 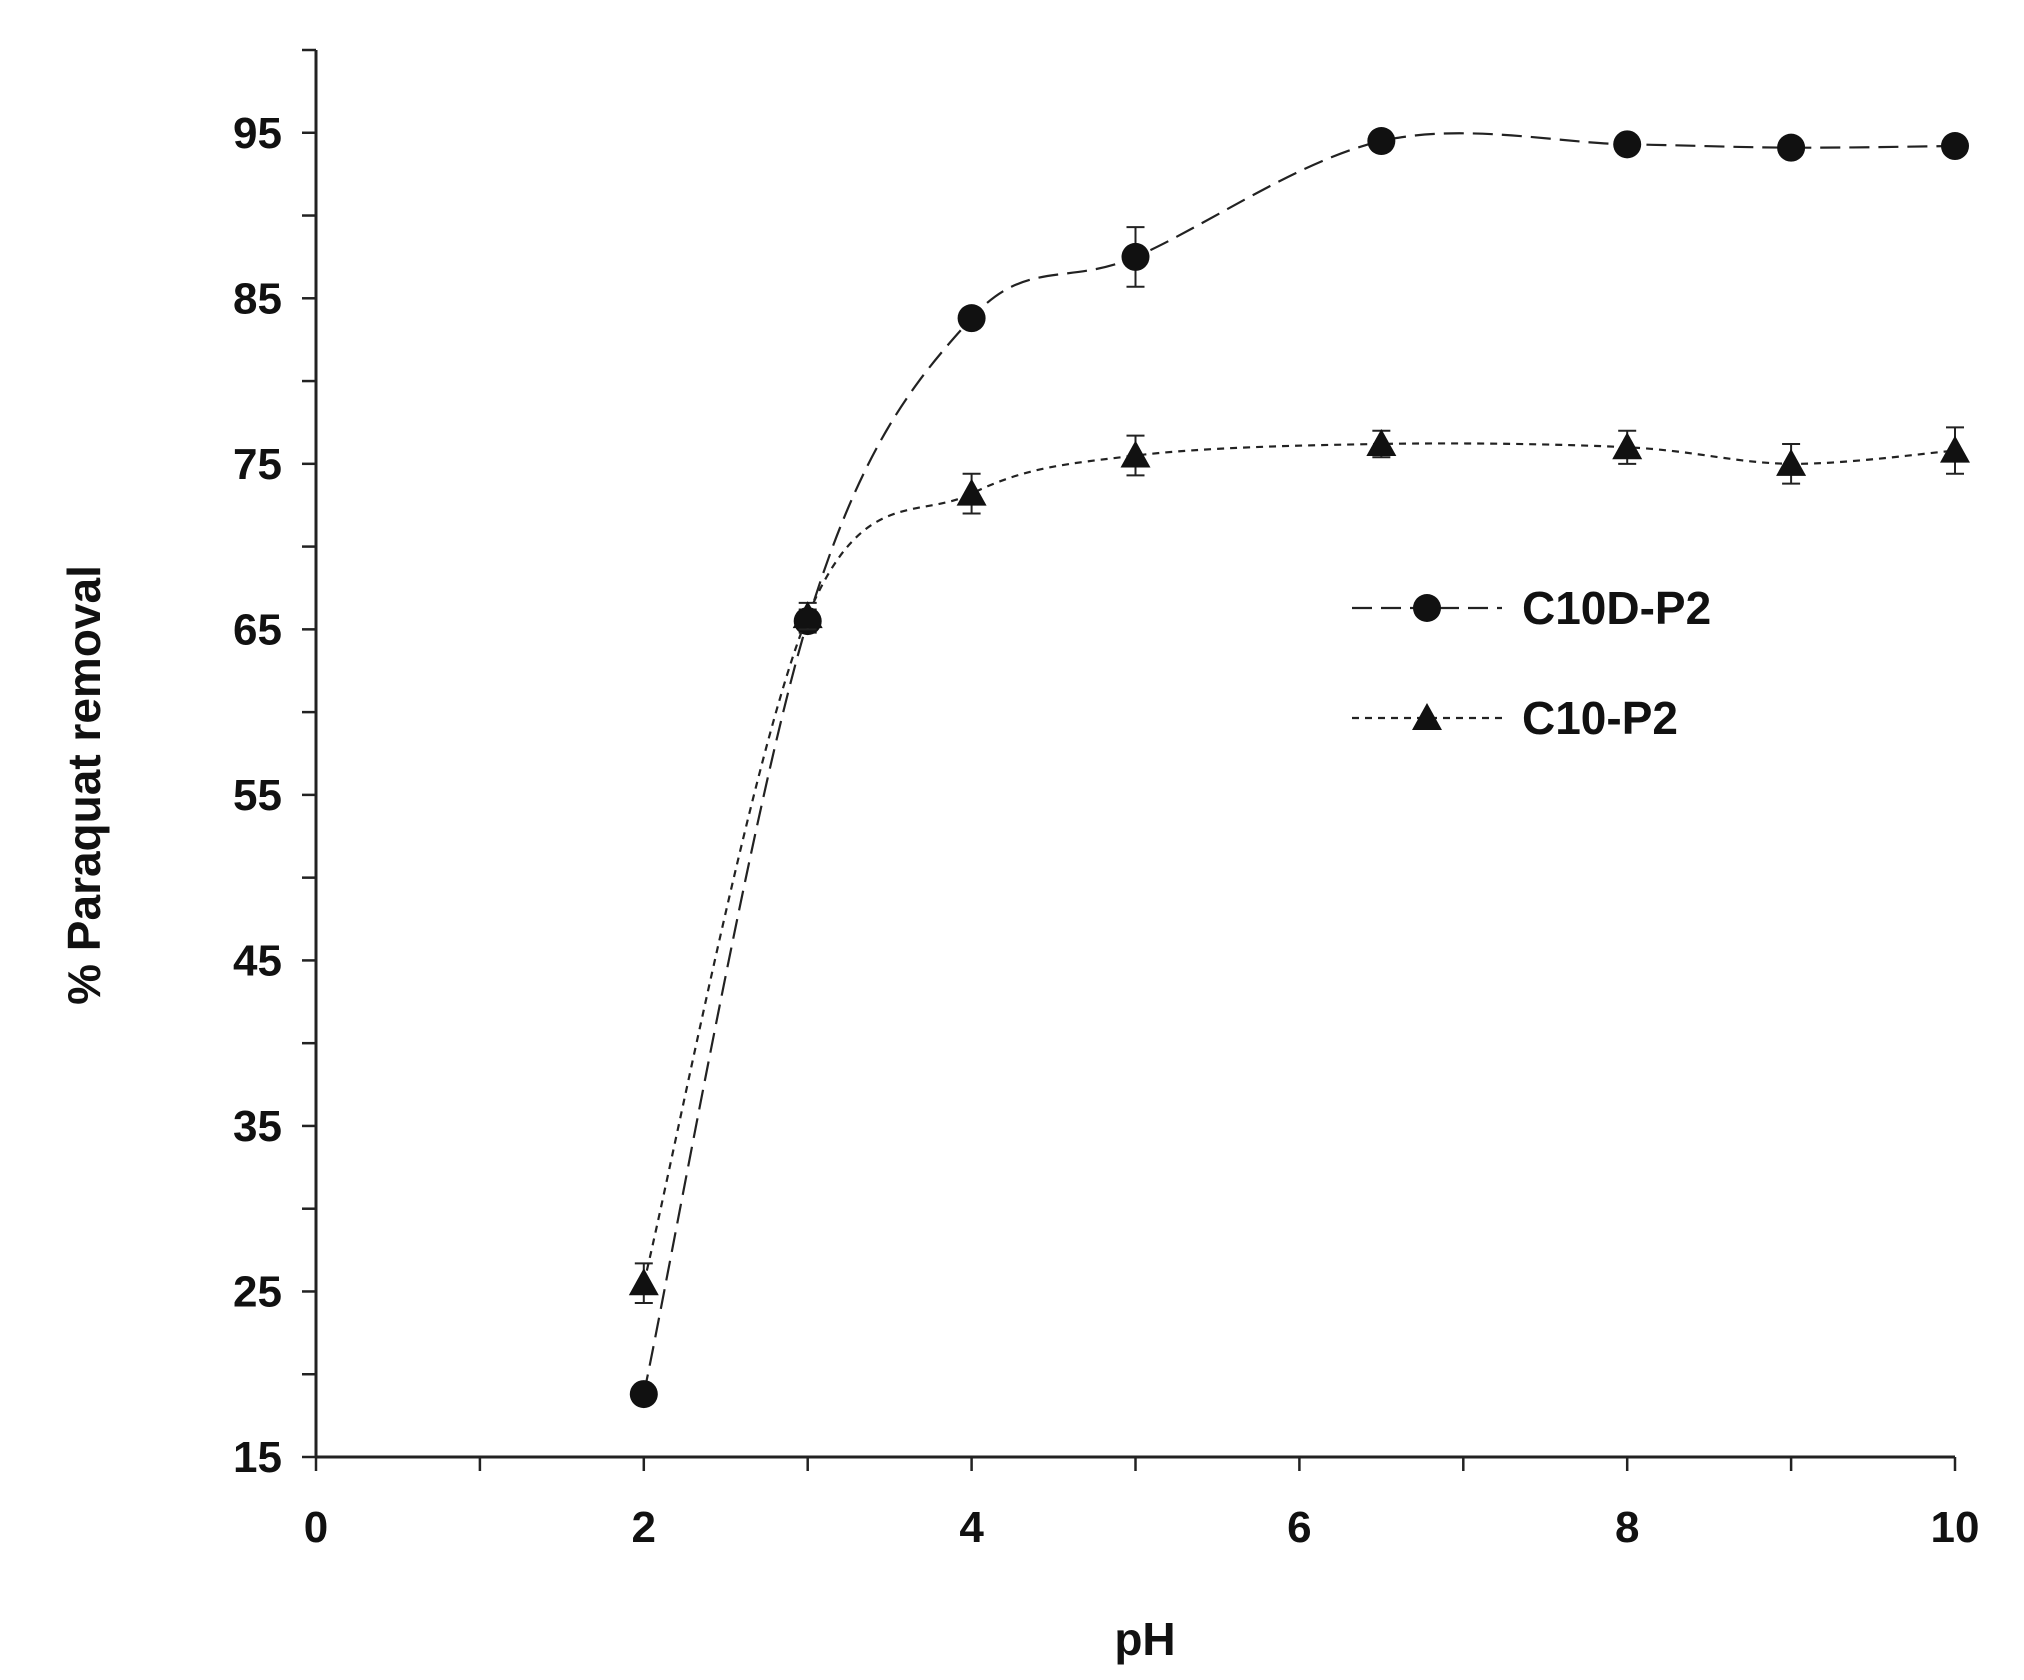 I want to click on y-tick-label: 85, so click(x=257, y=298).